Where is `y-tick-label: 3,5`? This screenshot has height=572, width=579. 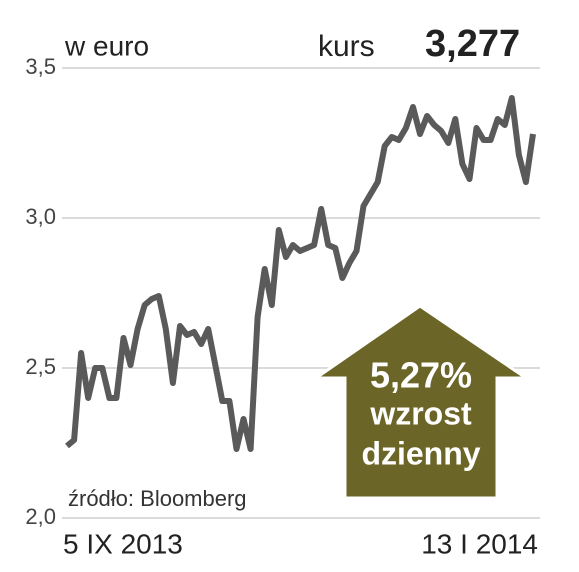
y-tick-label: 3,5 is located at coordinates (40, 66).